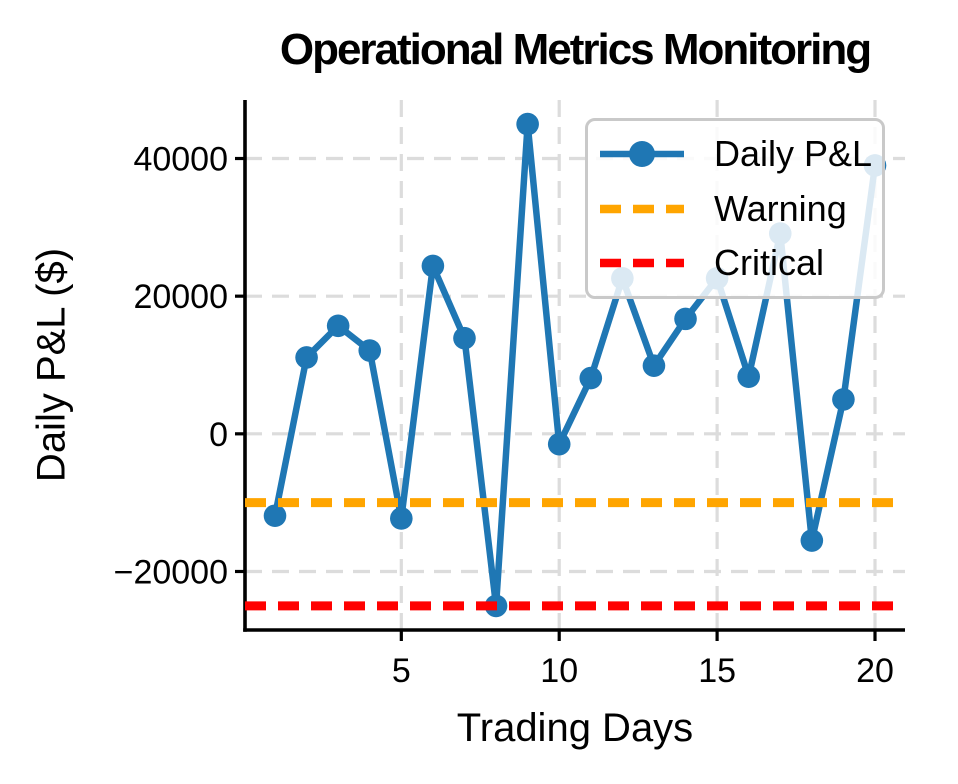  Describe the element at coordinates (717, 671) in the screenshot. I see `x-tick-label: 15` at that location.